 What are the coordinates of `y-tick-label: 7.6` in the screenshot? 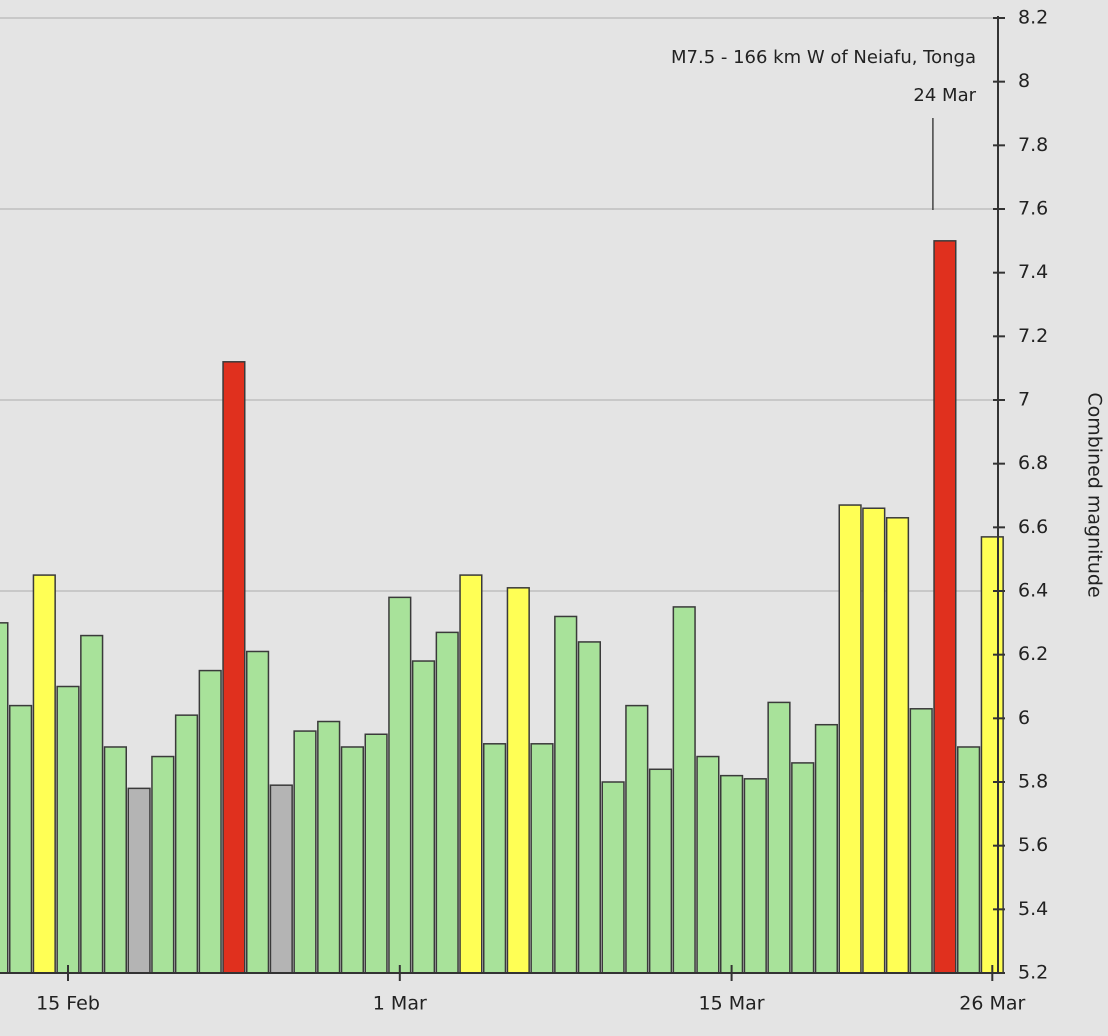 It's located at (1033, 209).